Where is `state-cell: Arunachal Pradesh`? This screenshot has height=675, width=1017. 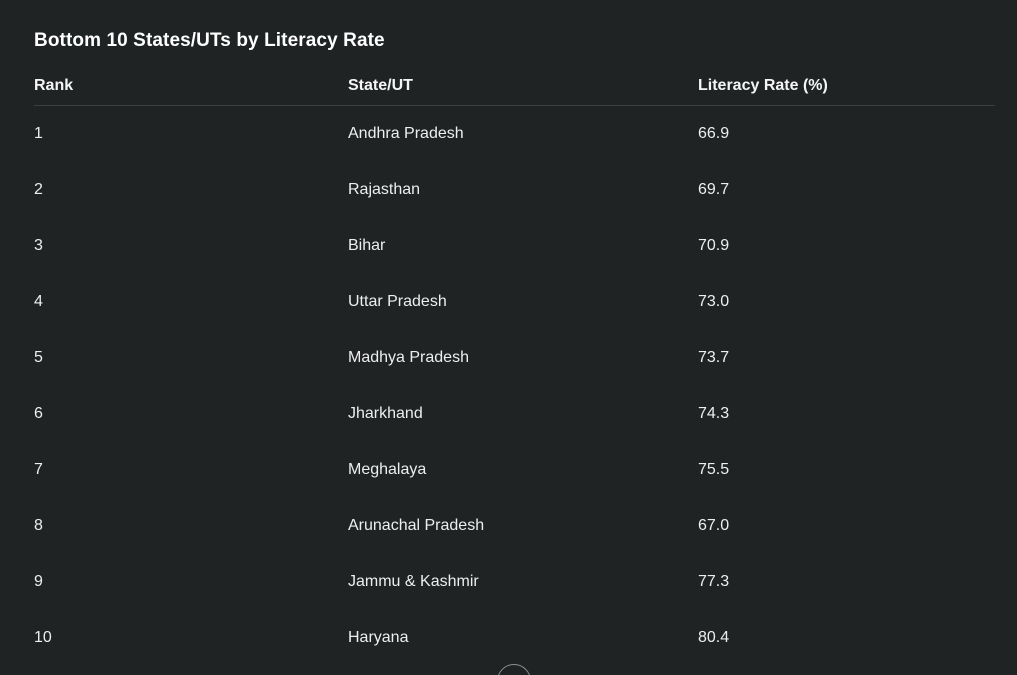
state-cell: Arunachal Pradesh is located at coordinates (416, 525).